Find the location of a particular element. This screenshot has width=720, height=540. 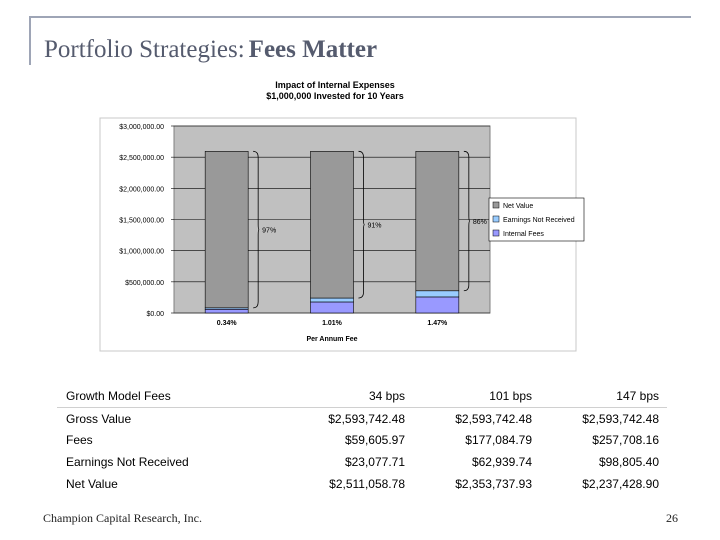

table-row: Fees $59,605.97 $177,084.79 $257,708.16 is located at coordinates (362, 441).